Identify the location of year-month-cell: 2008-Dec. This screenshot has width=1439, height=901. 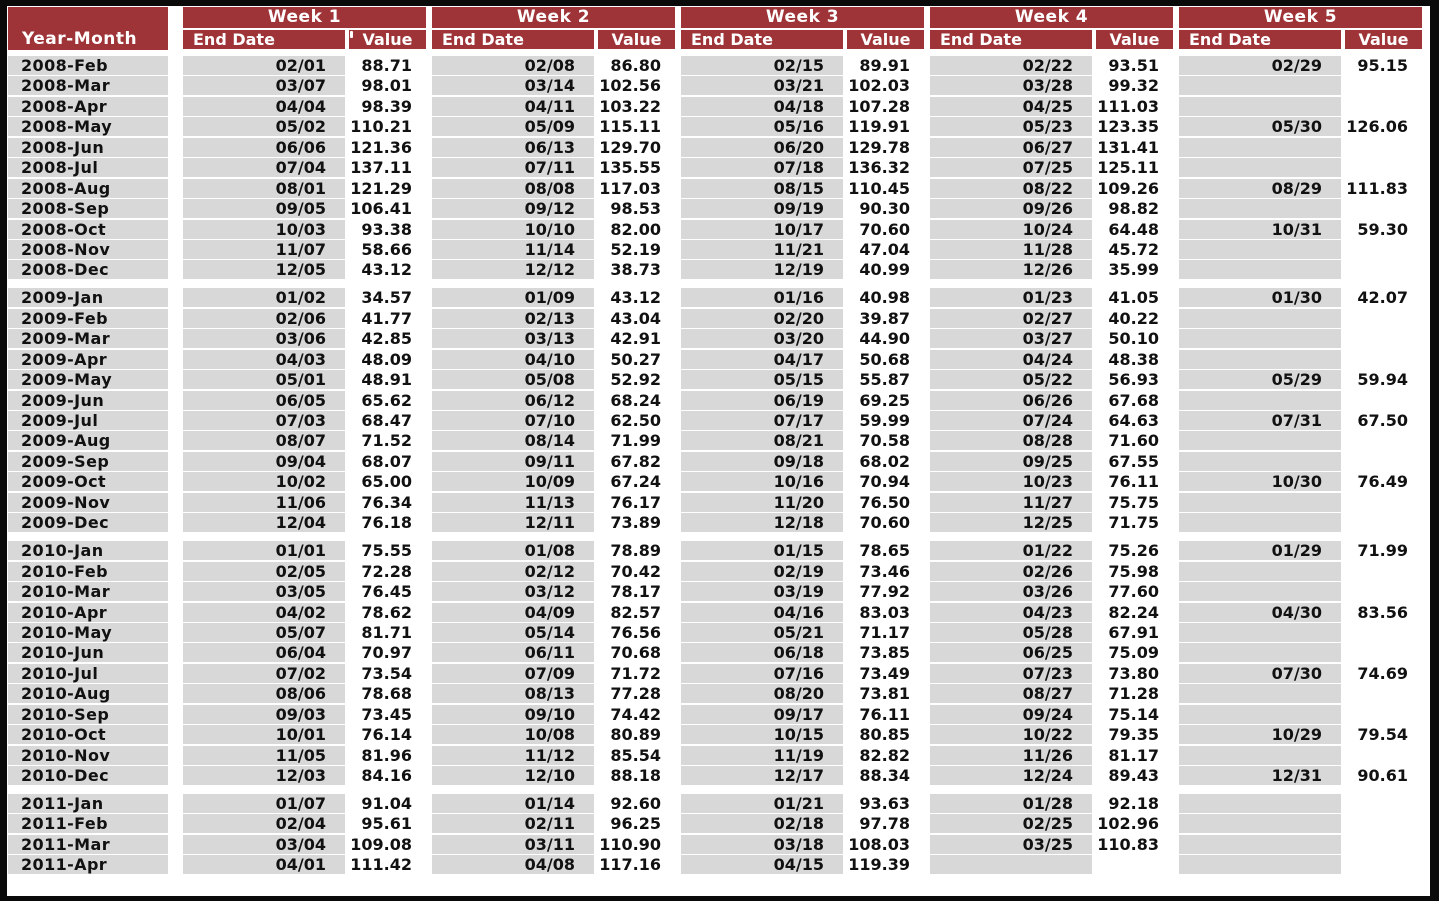
(88, 270).